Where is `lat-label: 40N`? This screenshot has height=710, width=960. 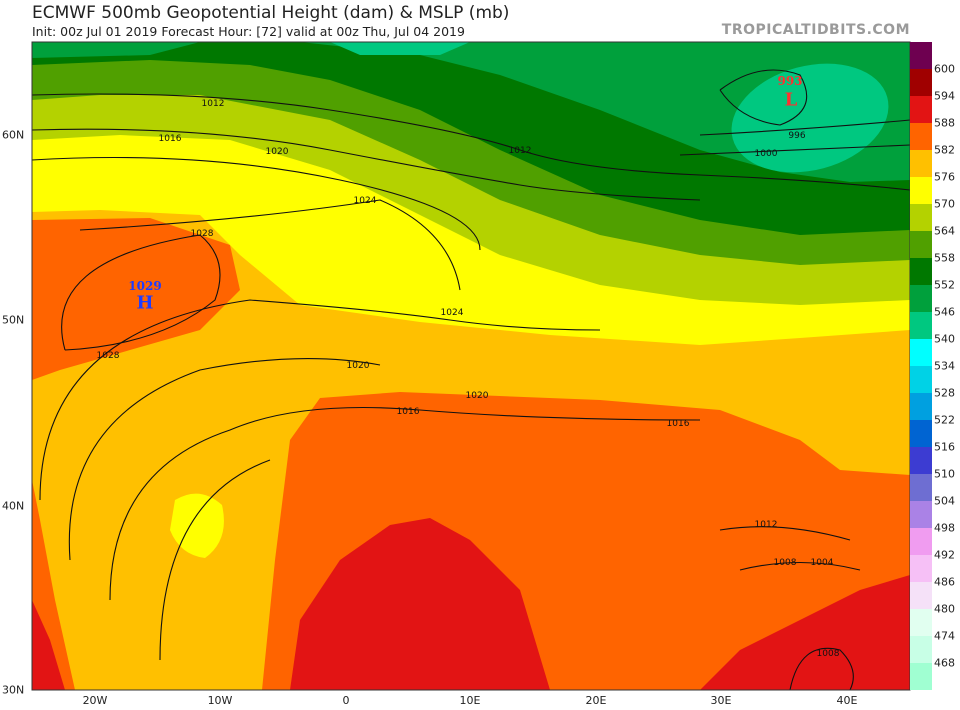 lat-label: 40N is located at coordinates (13, 506).